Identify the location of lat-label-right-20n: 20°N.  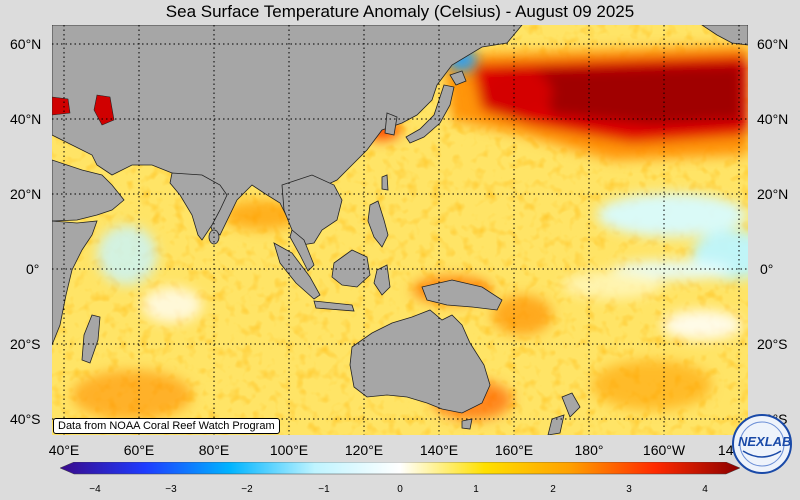
(773, 194).